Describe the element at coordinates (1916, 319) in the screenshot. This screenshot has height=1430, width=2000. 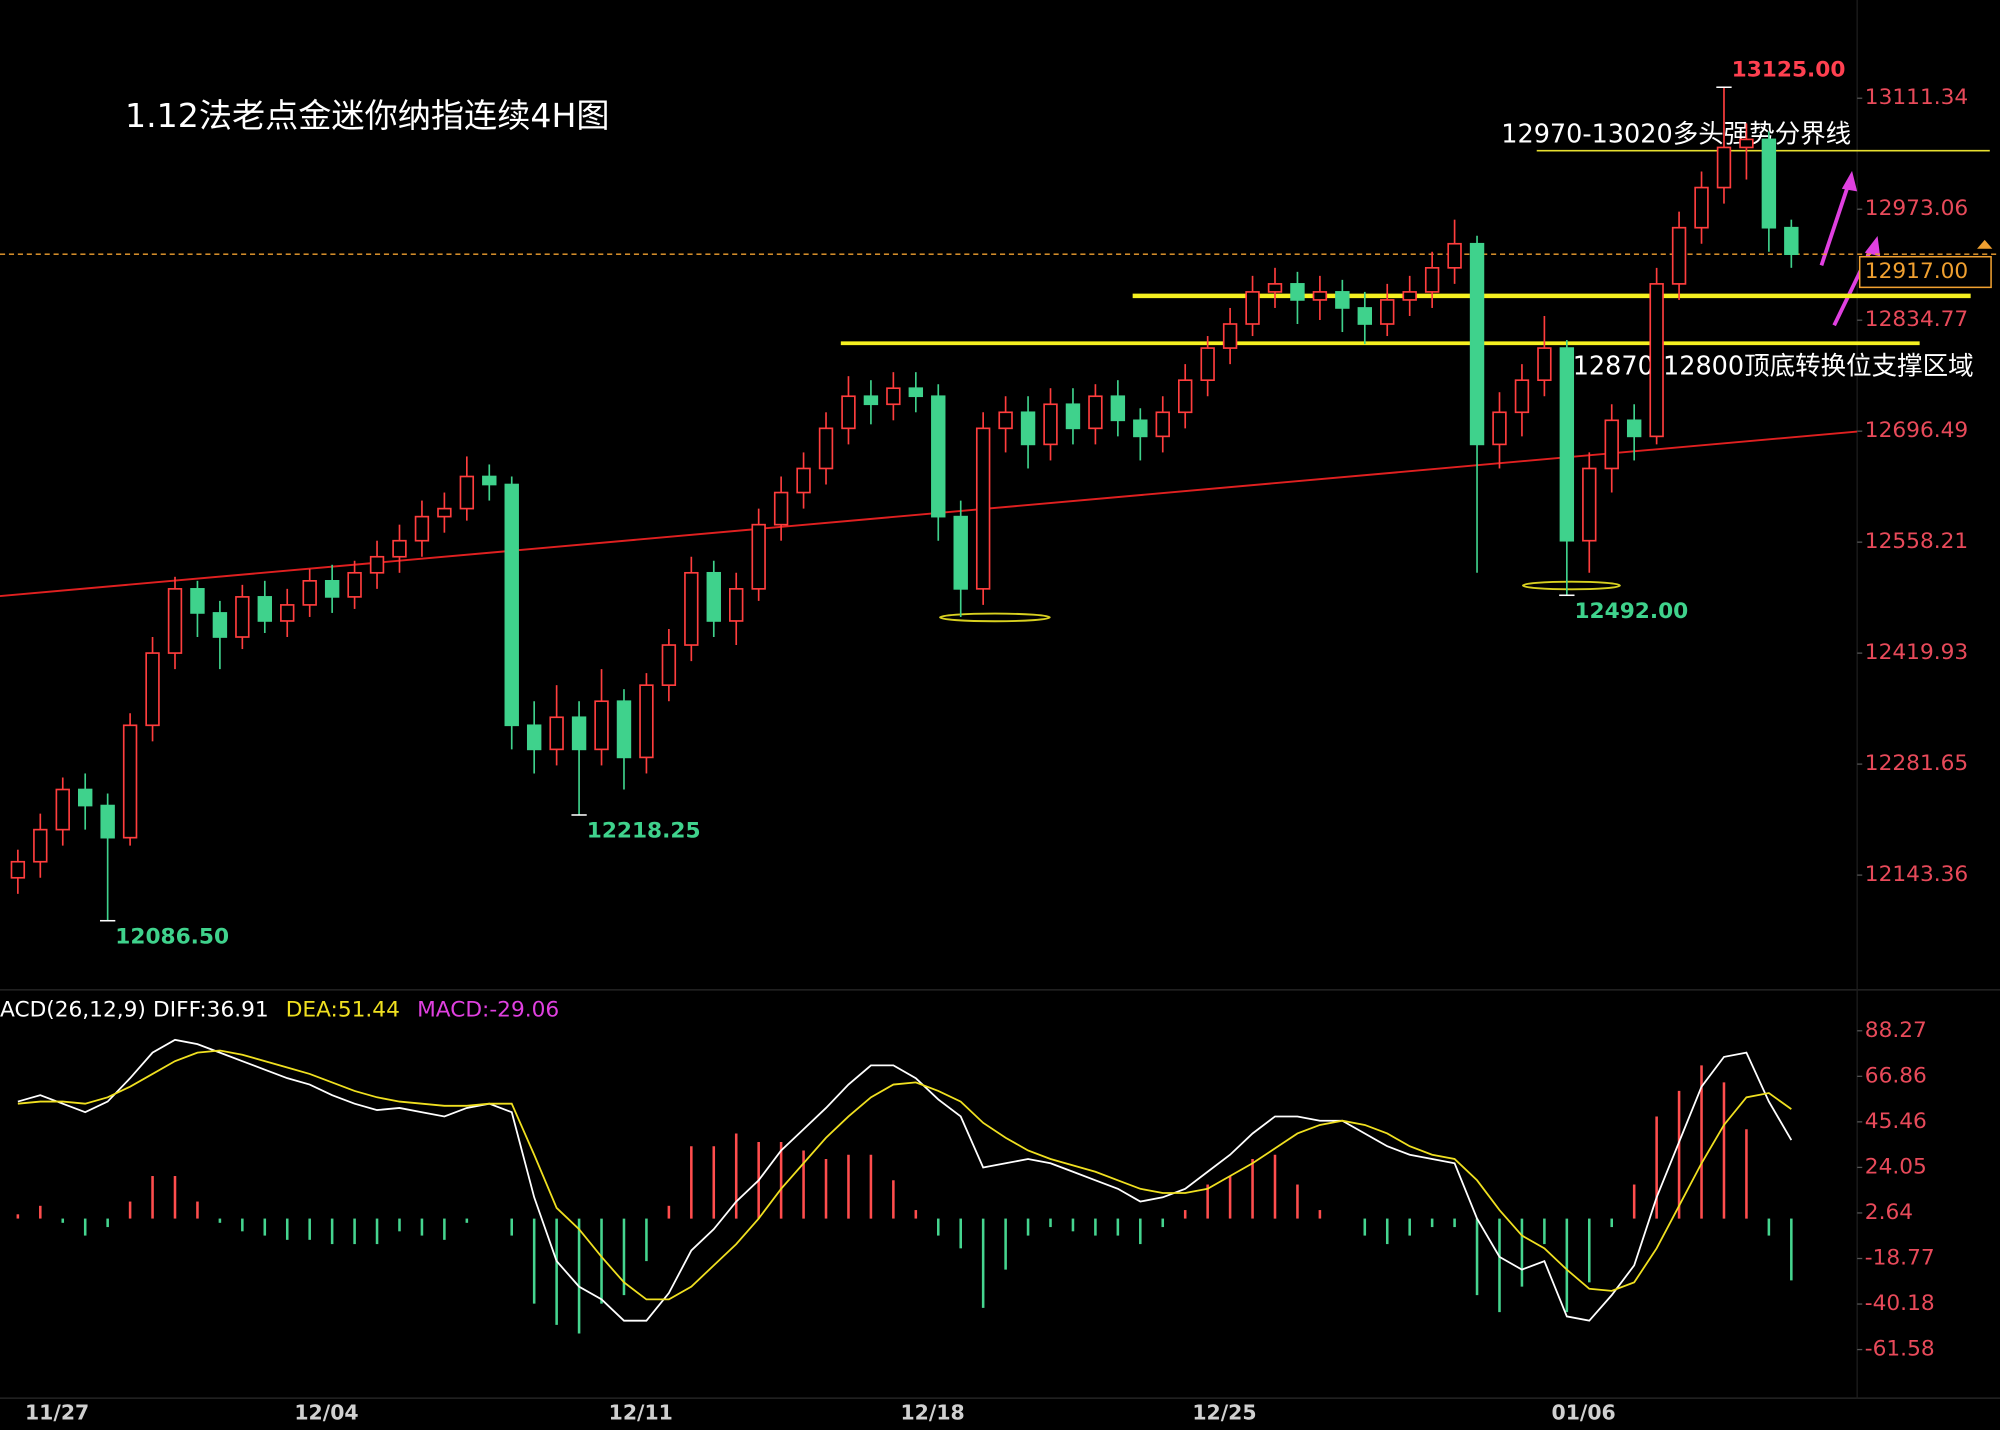
I see `y-tick-label: 12834.77` at that location.